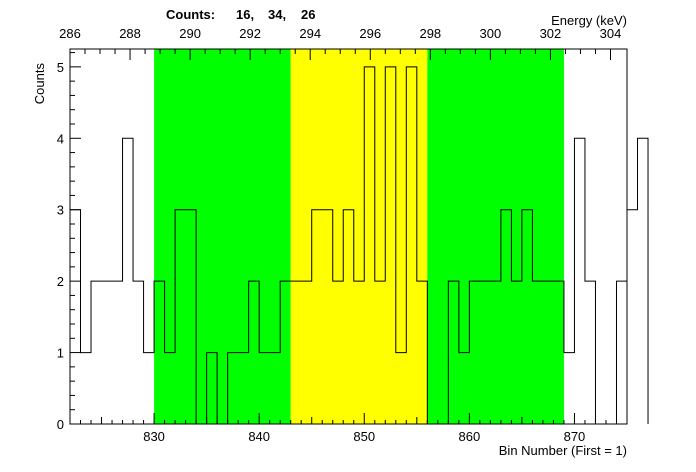 The width and height of the screenshot is (696, 472). I want to click on energy-tick-label: 294, so click(310, 33).